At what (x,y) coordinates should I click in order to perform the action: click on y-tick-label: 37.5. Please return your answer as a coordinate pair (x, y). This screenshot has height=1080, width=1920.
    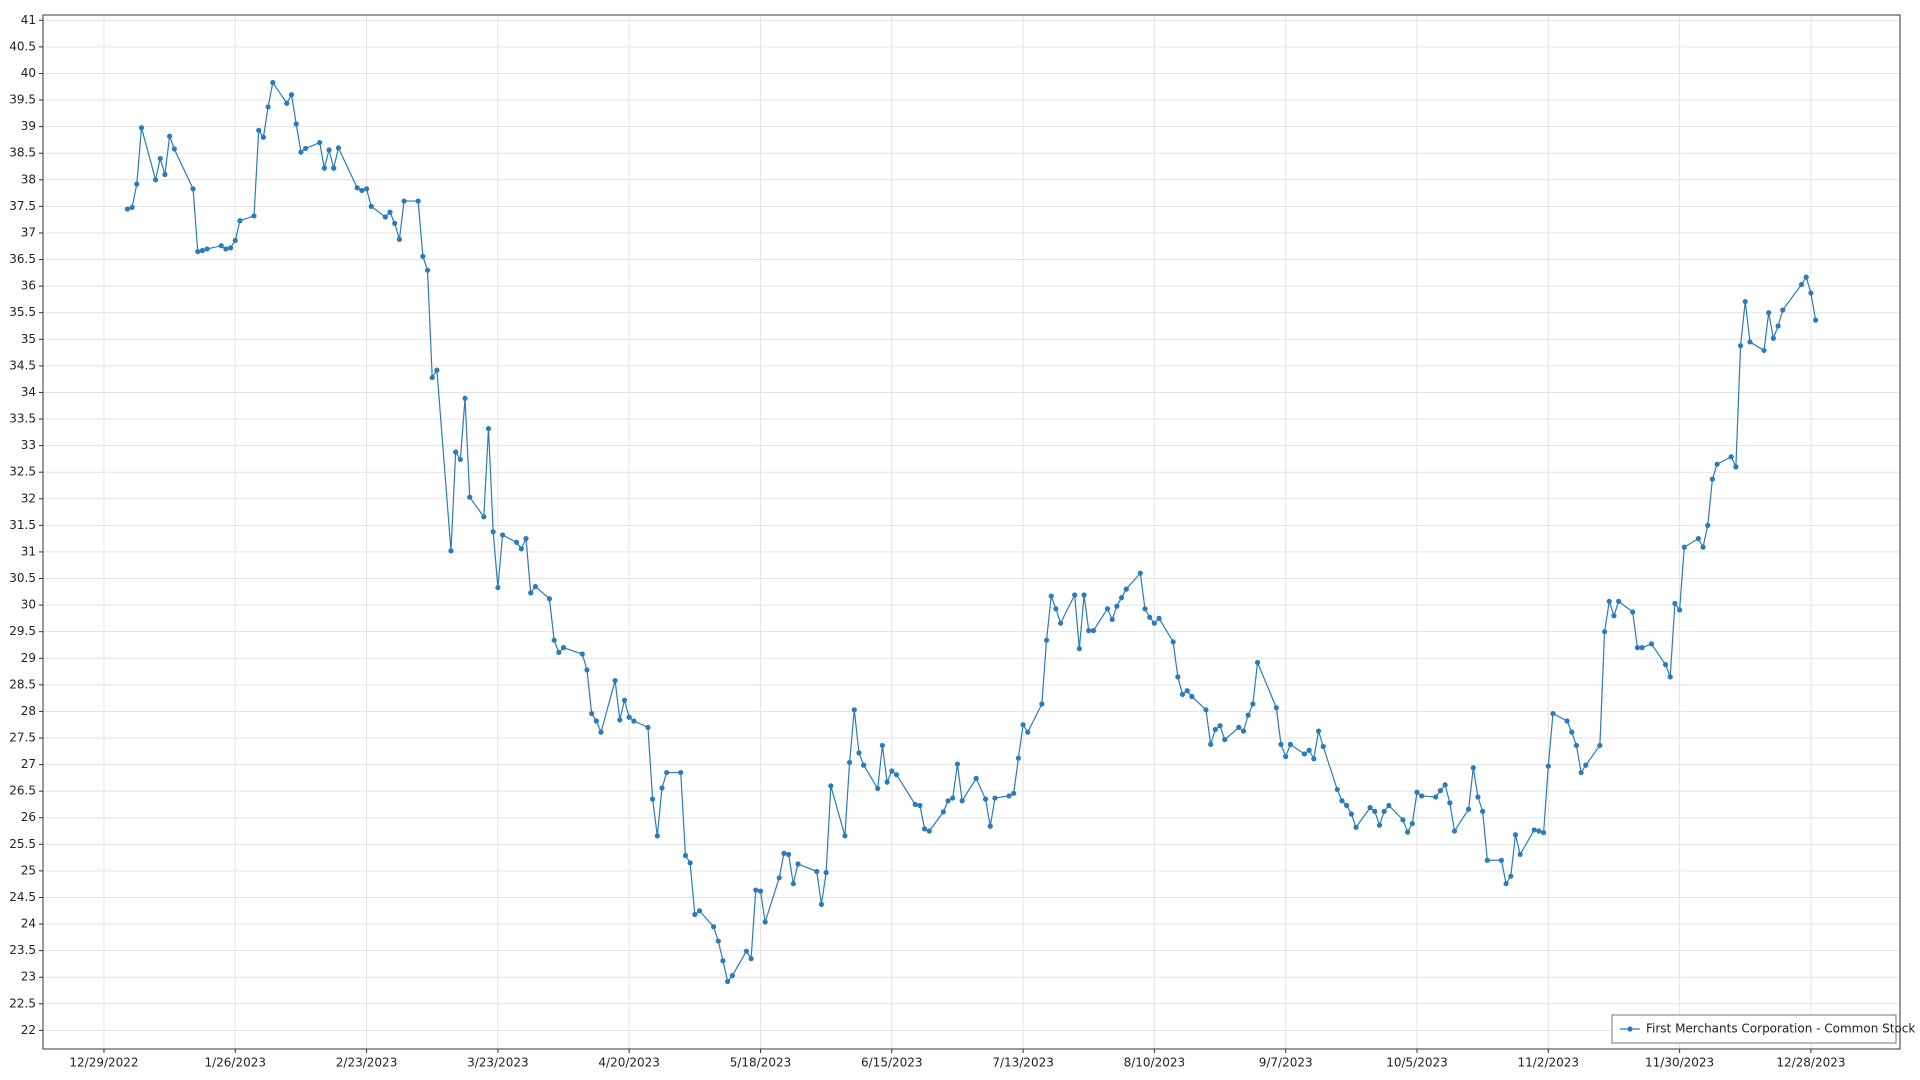
    Looking at the image, I should click on (22, 206).